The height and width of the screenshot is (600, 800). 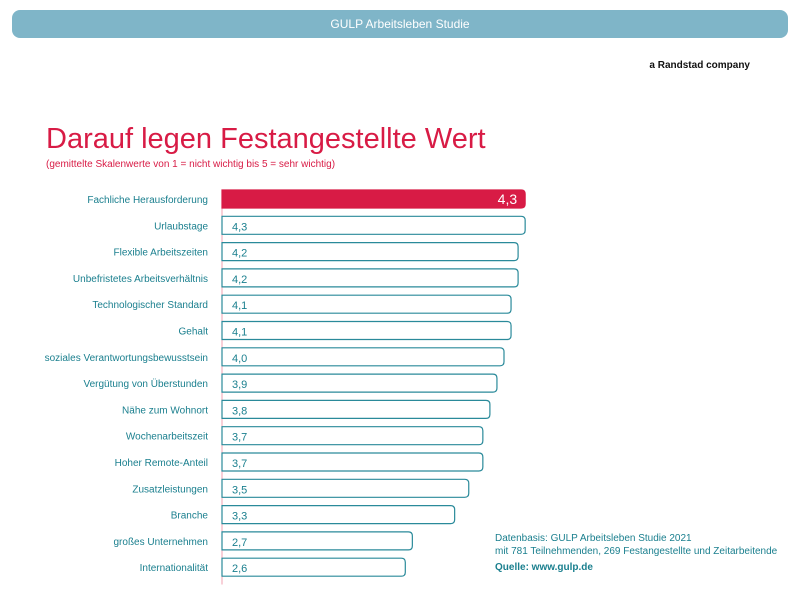 I want to click on category-label: Gehalt, so click(x=194, y=332).